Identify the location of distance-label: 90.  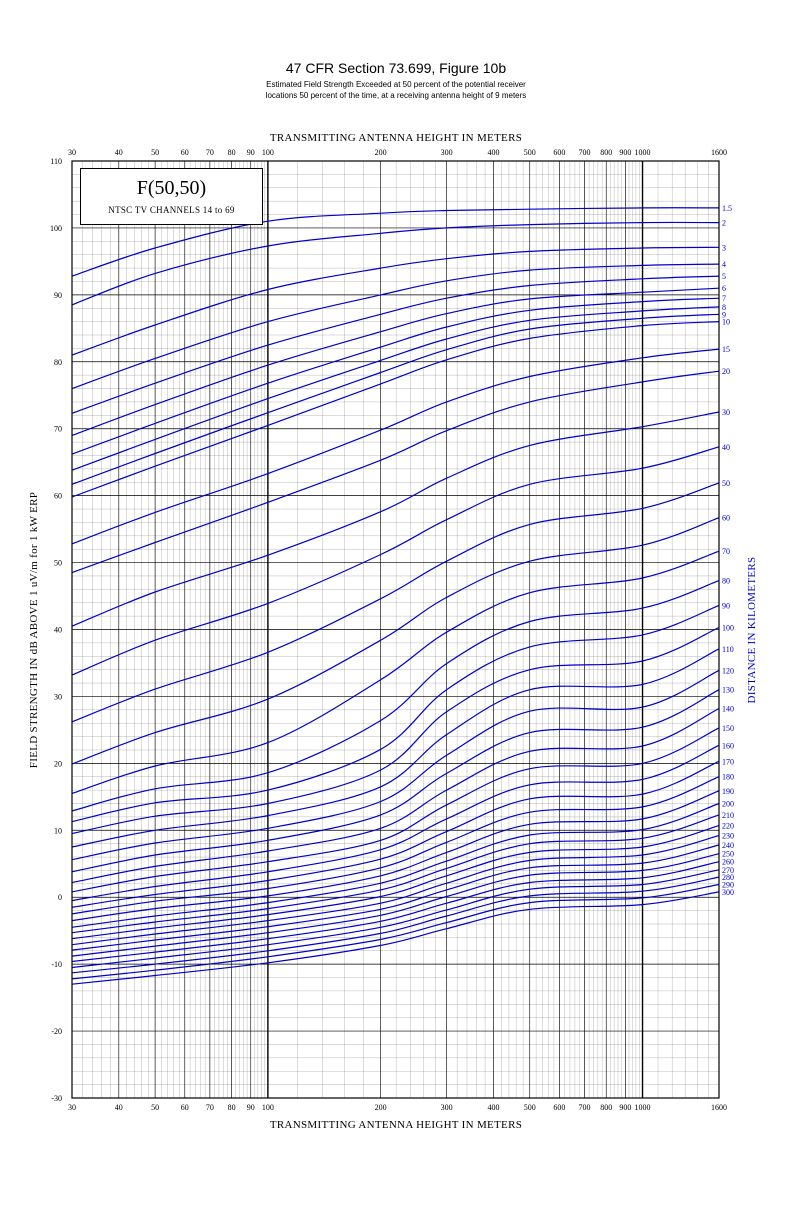
(726, 605).